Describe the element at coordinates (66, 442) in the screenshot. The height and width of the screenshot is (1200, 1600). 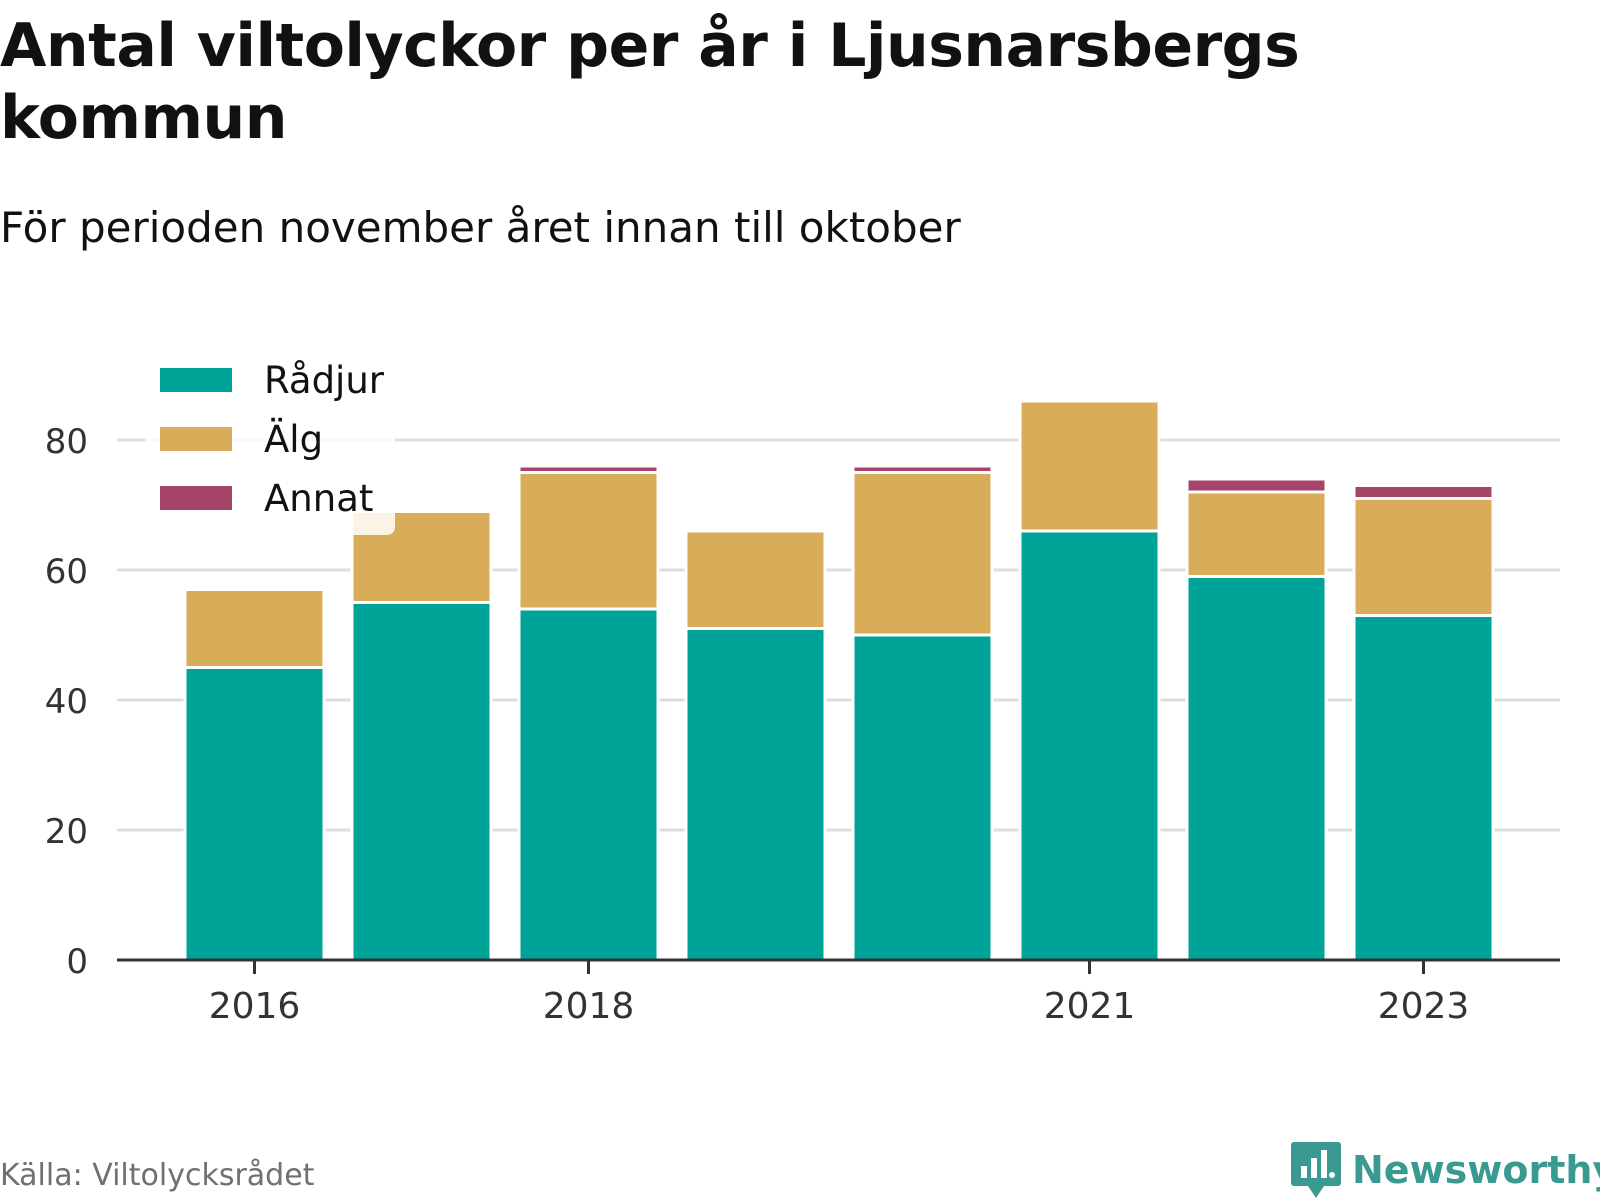
I see `y-tick-label: 80` at that location.